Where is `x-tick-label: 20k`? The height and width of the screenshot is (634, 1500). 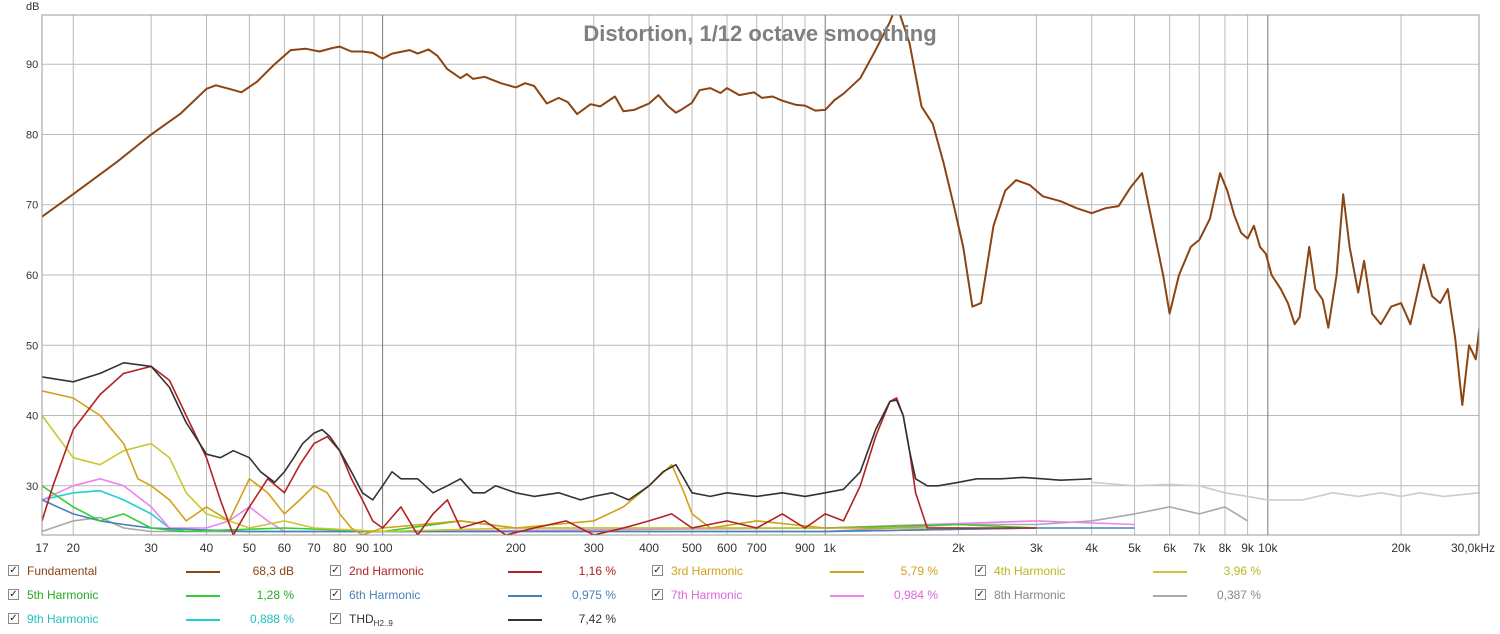 x-tick-label: 20k is located at coordinates (1401, 548).